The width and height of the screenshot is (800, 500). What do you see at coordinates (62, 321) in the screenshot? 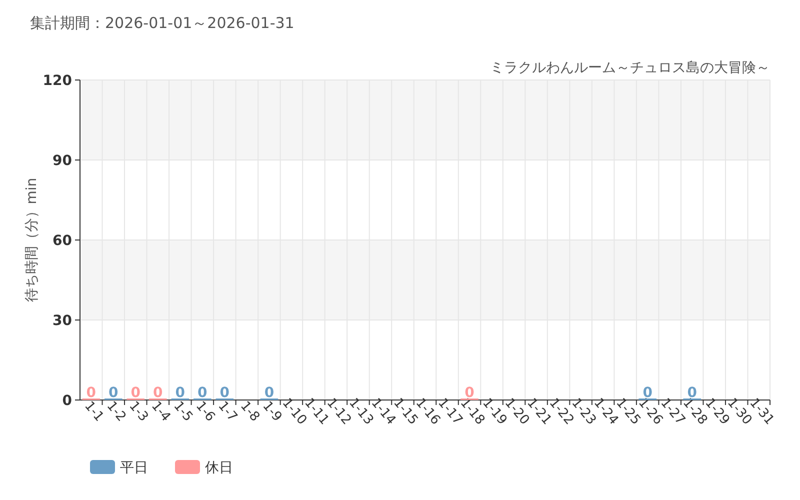
I see `y-tick-label: 30` at bounding box center [62, 321].